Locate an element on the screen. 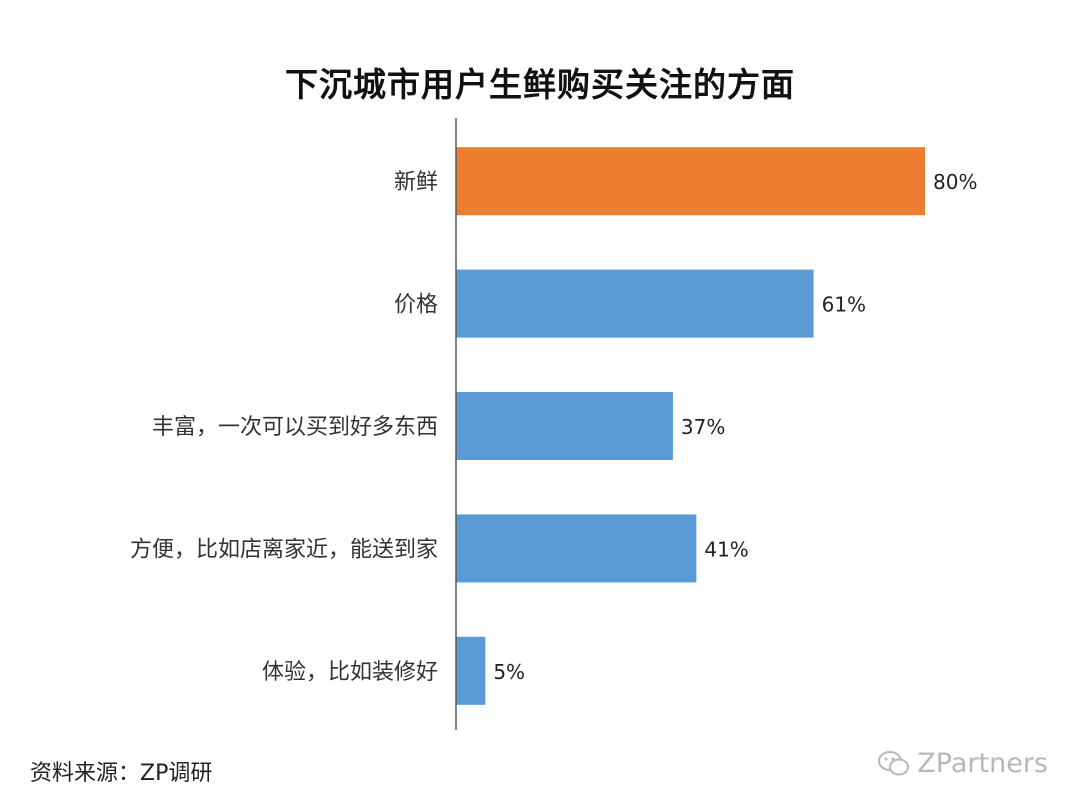 This screenshot has height=809, width=1080. category-label-2: 丰富，一次可以买到好多东西 is located at coordinates (295, 427).